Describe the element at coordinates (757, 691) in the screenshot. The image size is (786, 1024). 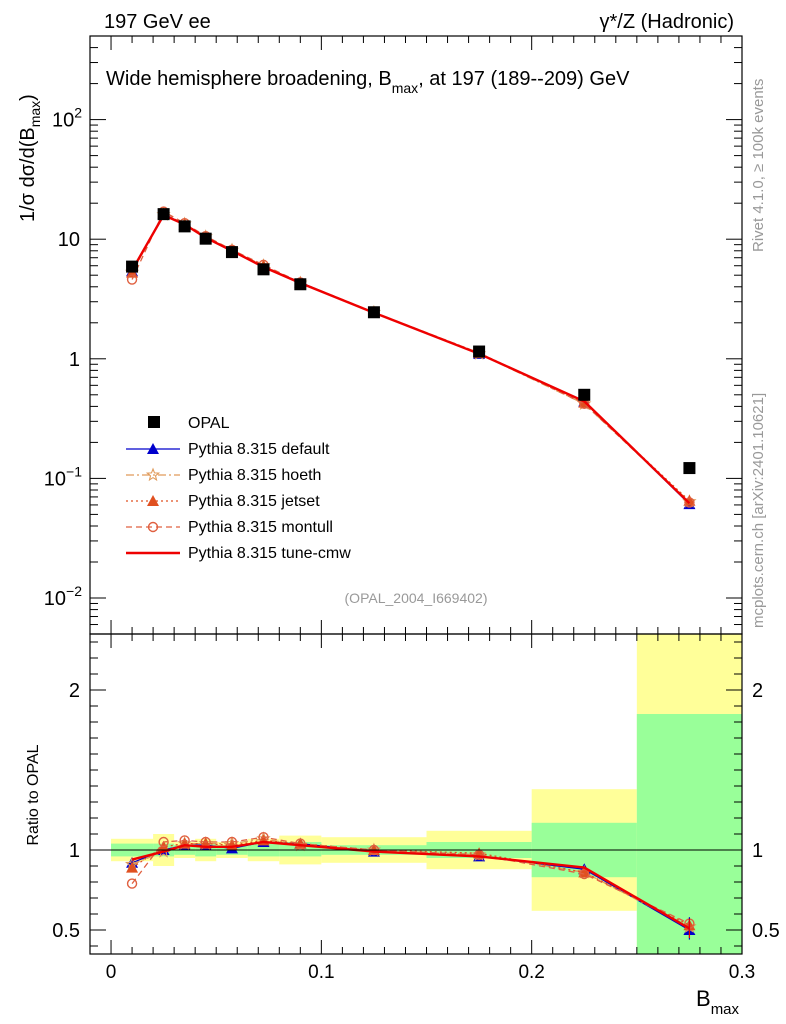
I see `ratio-tick-label-right-2: 2` at that location.